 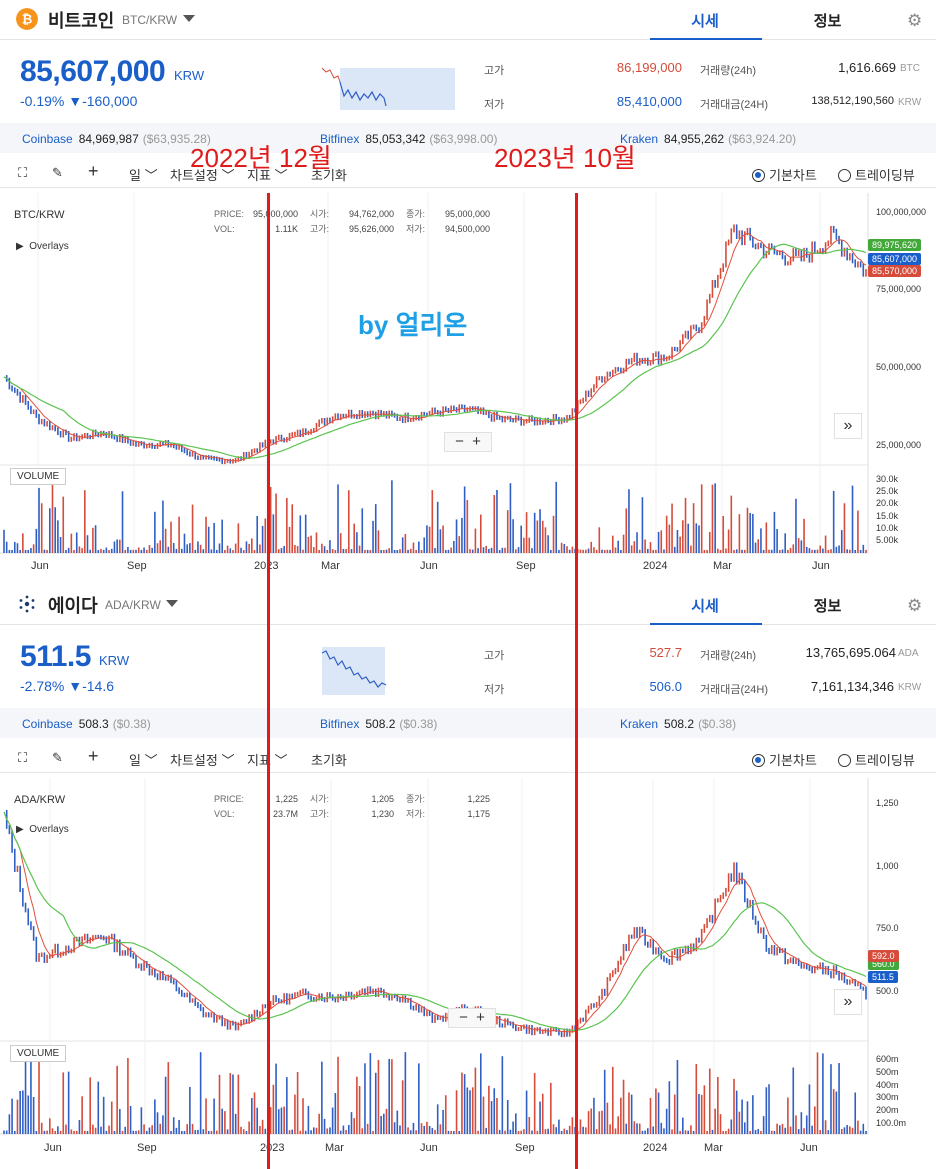 I want to click on vol-tick: 600m, so click(x=887, y=1059).